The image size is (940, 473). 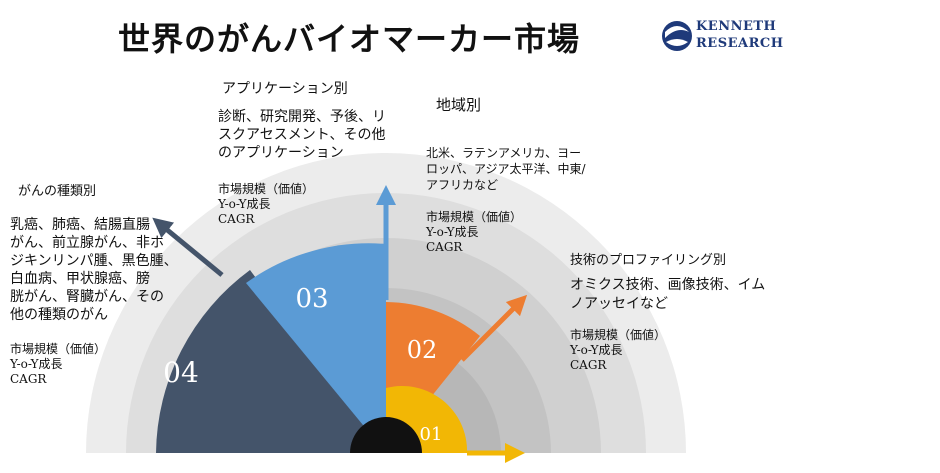 I want to click on cancer-type-body-line: 白血病、甲状腺癌、膀, so click(x=80, y=279).